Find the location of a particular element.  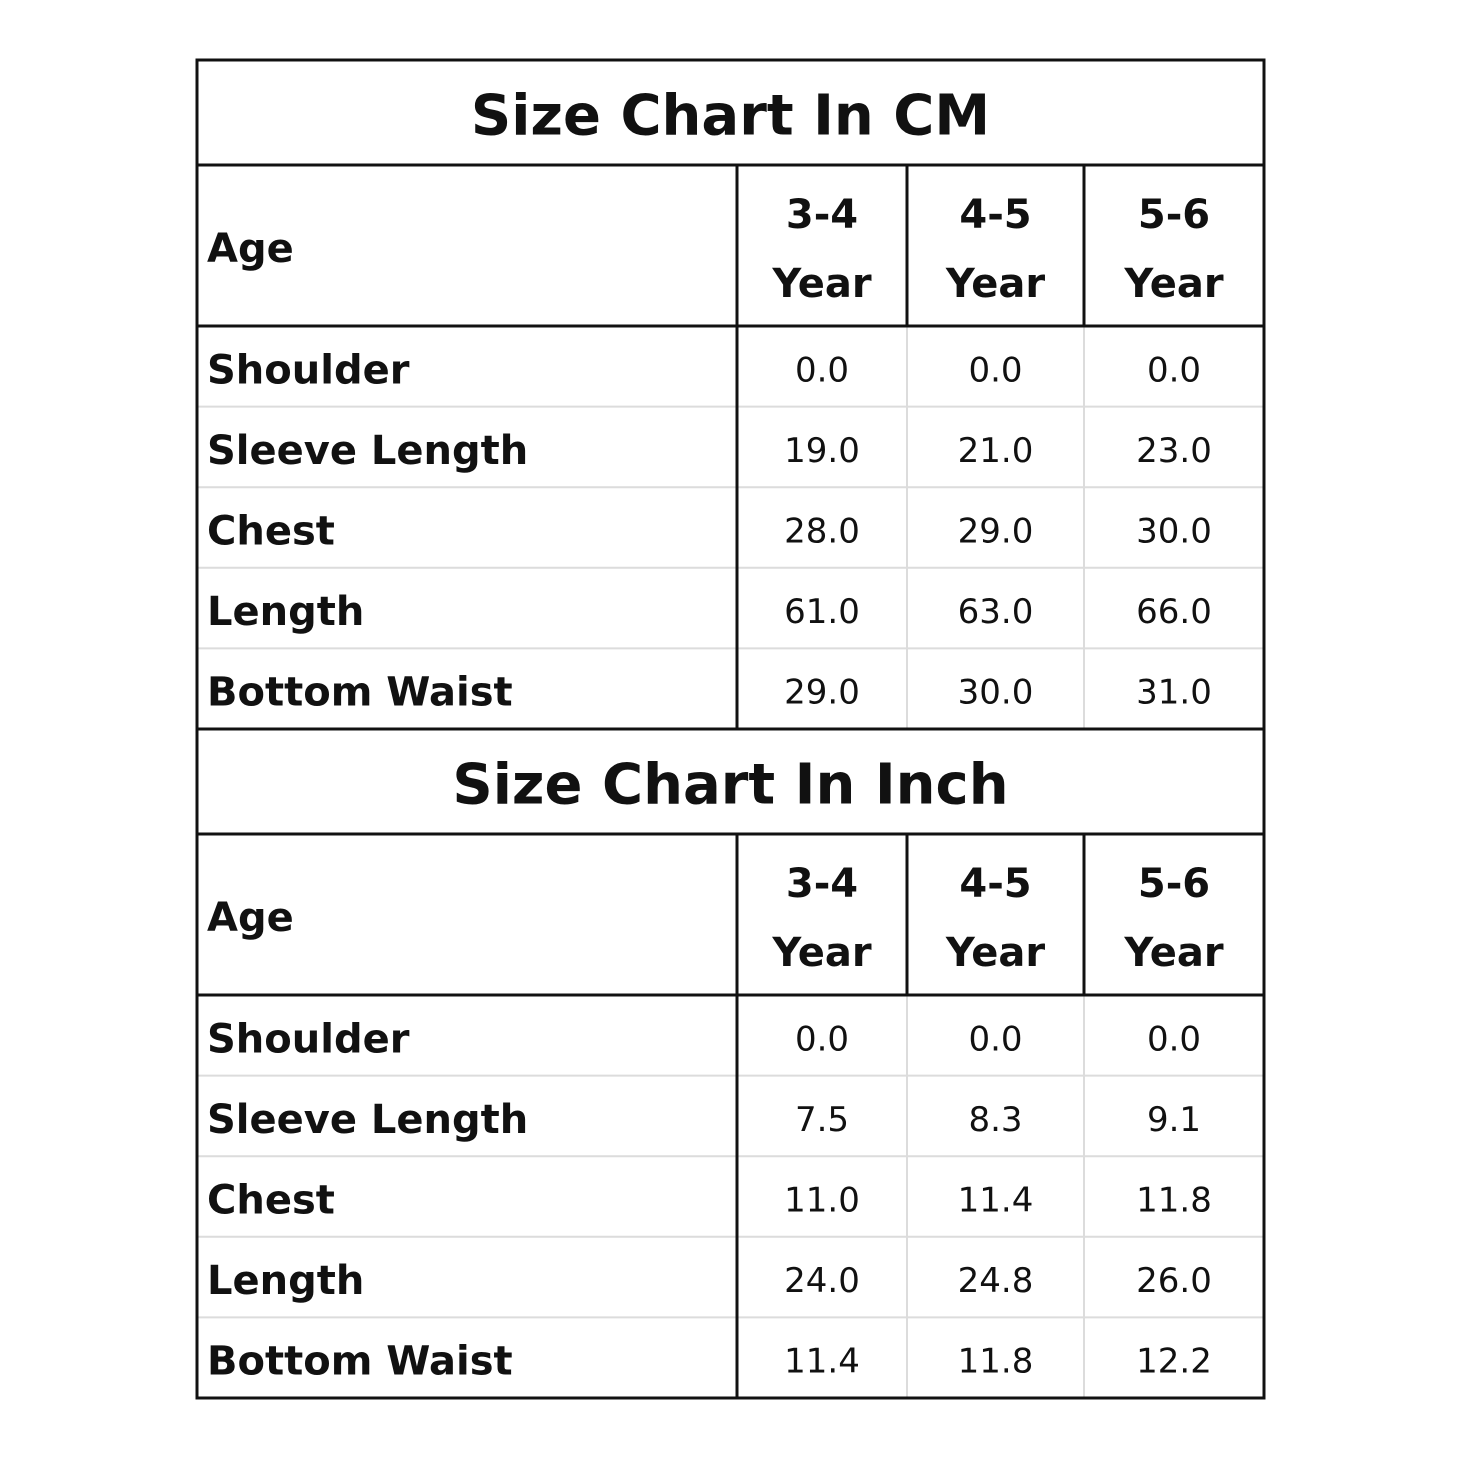

cell-value: 9.1 is located at coordinates (1174, 1120).